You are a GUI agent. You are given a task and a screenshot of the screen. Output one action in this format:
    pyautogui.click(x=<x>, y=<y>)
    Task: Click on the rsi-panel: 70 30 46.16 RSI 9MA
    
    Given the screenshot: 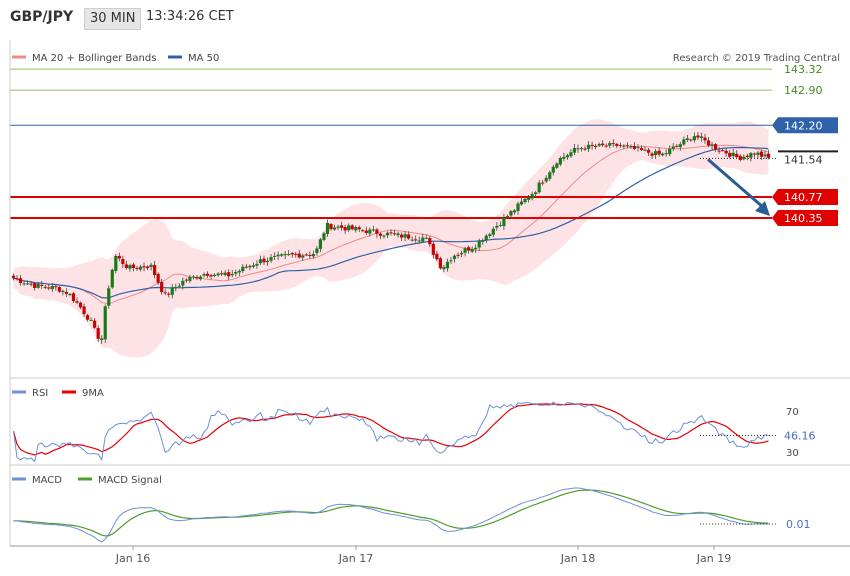 What is the action you would take?
    pyautogui.click(x=414, y=425)
    